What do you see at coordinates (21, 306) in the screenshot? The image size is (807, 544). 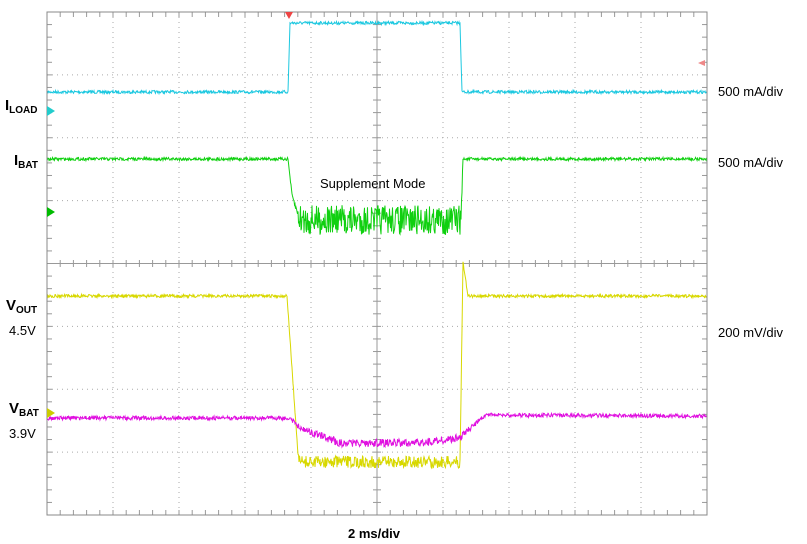 I see `label-vout: VOUT` at bounding box center [21, 306].